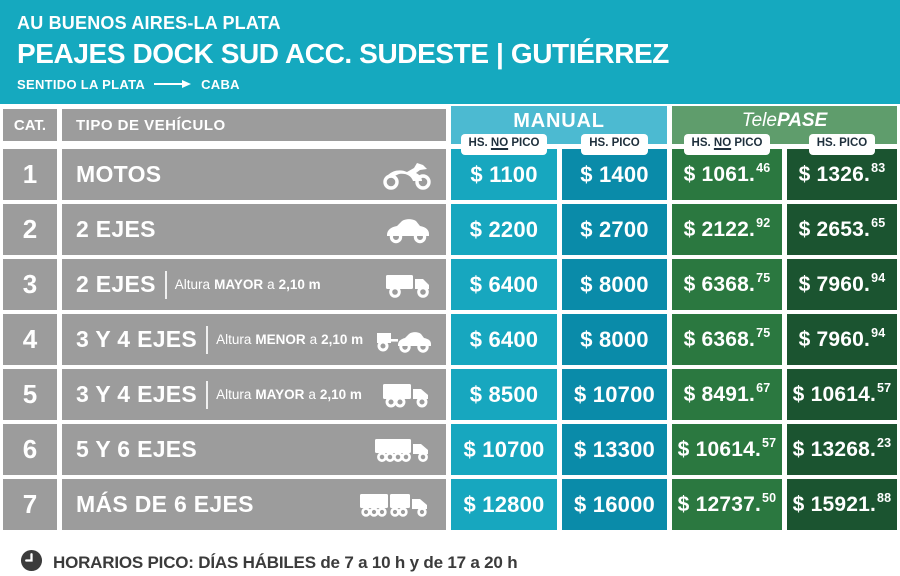 The image size is (900, 576). What do you see at coordinates (30, 449) in the screenshot?
I see `category-number: 6` at bounding box center [30, 449].